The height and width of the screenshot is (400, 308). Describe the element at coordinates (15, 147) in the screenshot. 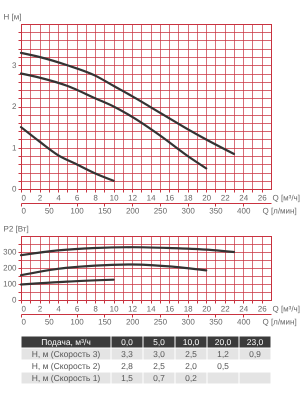

I see `y-tick-label: 1` at that location.